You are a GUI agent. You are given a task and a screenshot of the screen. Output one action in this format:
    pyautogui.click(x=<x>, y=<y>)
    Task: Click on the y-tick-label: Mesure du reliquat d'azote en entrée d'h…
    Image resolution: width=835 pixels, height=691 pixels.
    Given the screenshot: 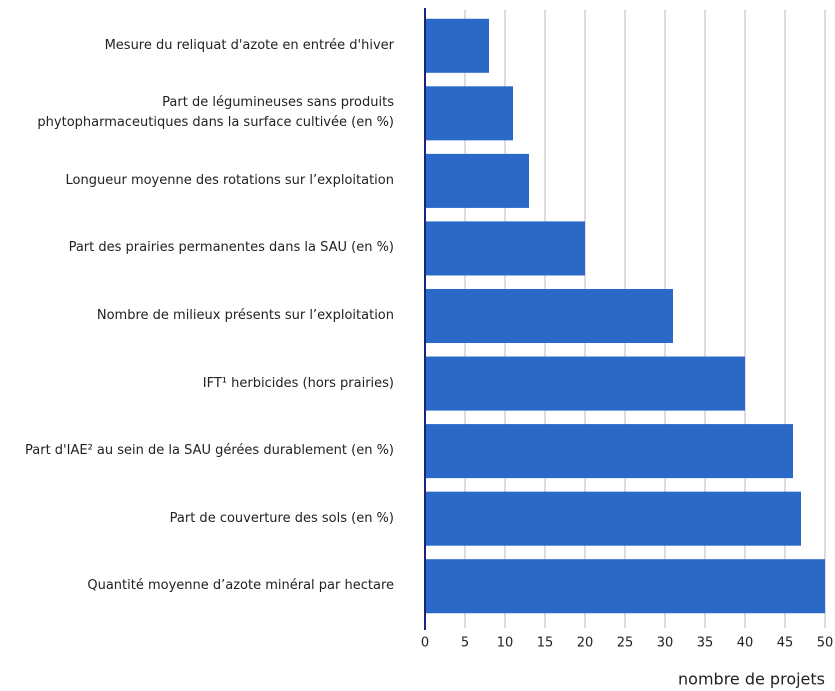 What is the action you would take?
    pyautogui.click(x=249, y=45)
    